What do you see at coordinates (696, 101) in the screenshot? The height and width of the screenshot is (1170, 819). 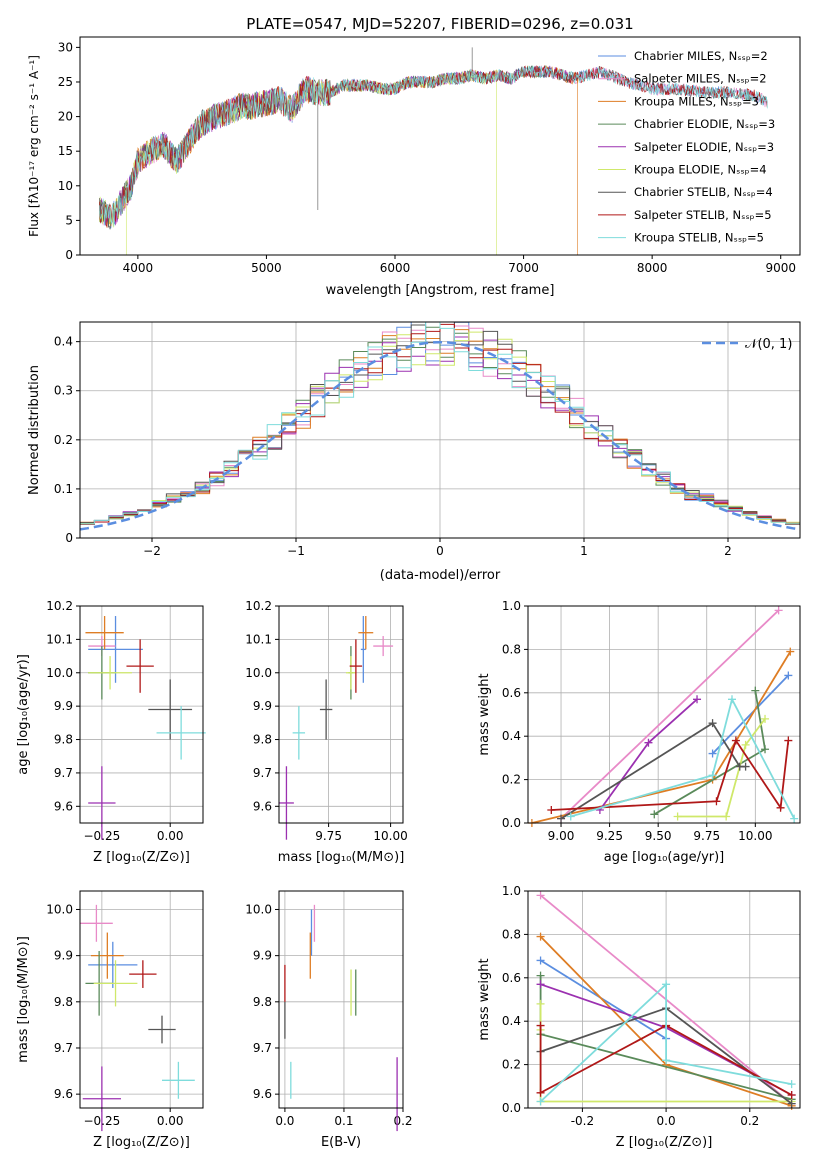 I see `legend-label: Kroupa MILES, Nₛₛₚ=3` at bounding box center [696, 101].